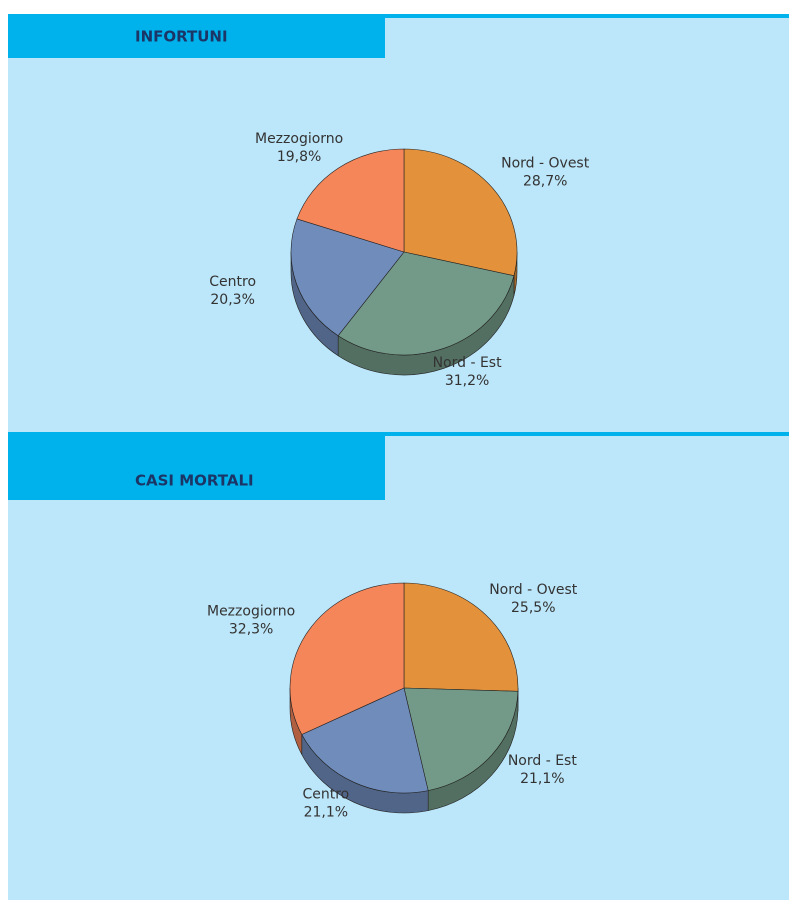  What do you see at coordinates (545, 182) in the screenshot?
I see `slice-value: 28,7%` at bounding box center [545, 182].